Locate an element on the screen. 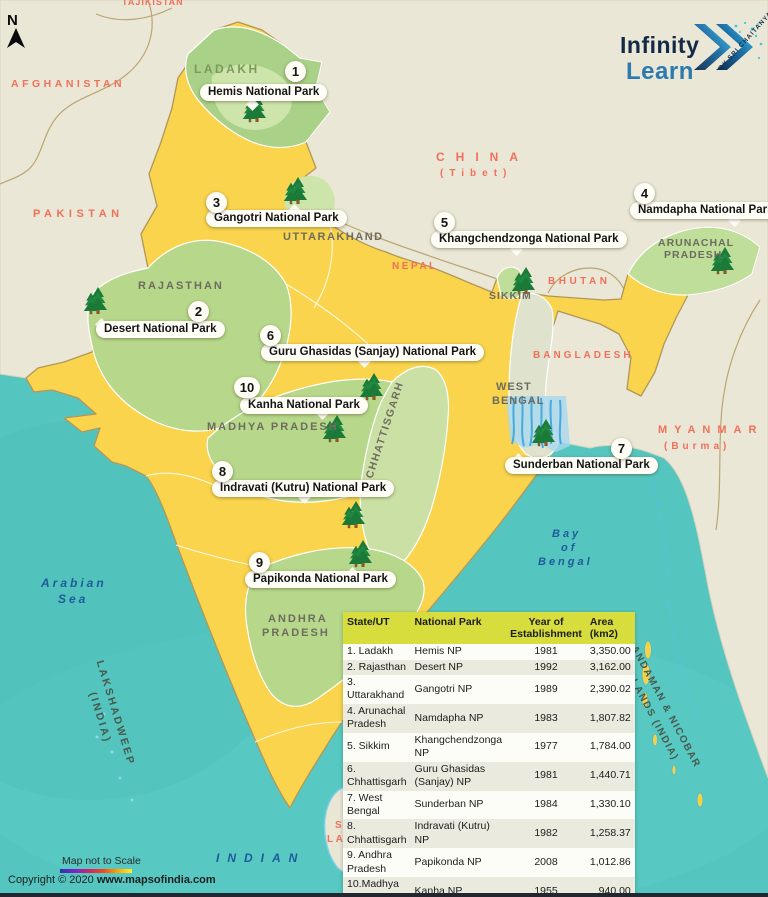 The width and height of the screenshot is (768, 897). callout-number-6: 6 is located at coordinates (270, 335).